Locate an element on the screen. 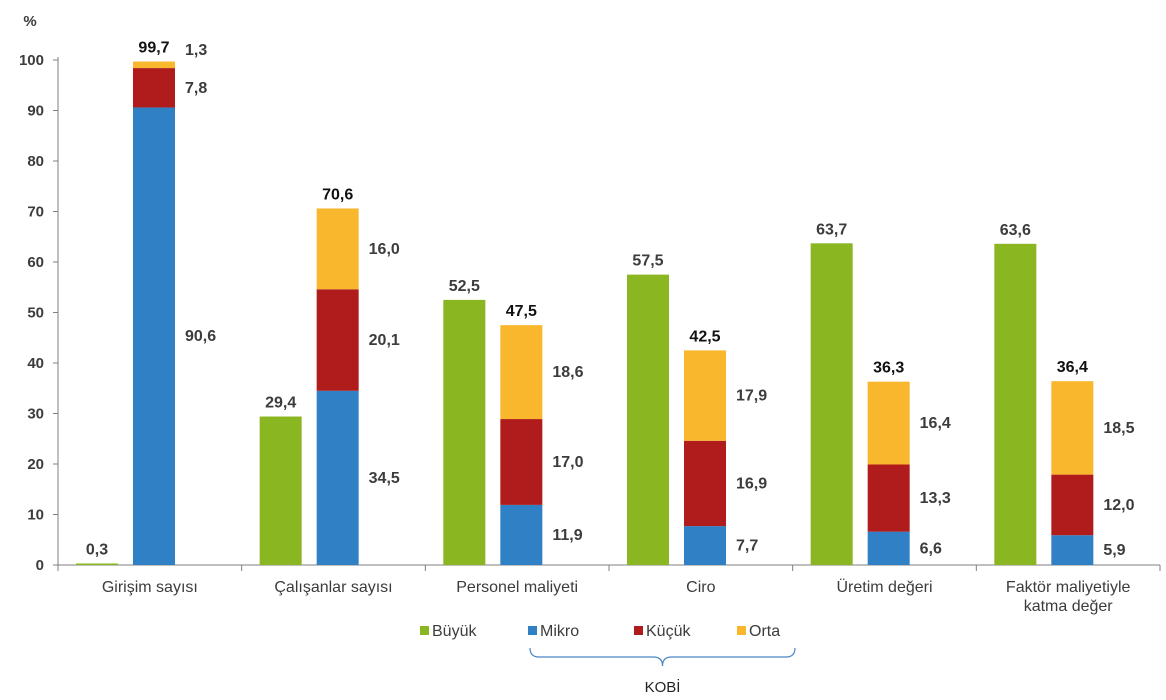 Image resolution: width=1166 pixels, height=700 pixels. legend-label: Mikro is located at coordinates (559, 631).